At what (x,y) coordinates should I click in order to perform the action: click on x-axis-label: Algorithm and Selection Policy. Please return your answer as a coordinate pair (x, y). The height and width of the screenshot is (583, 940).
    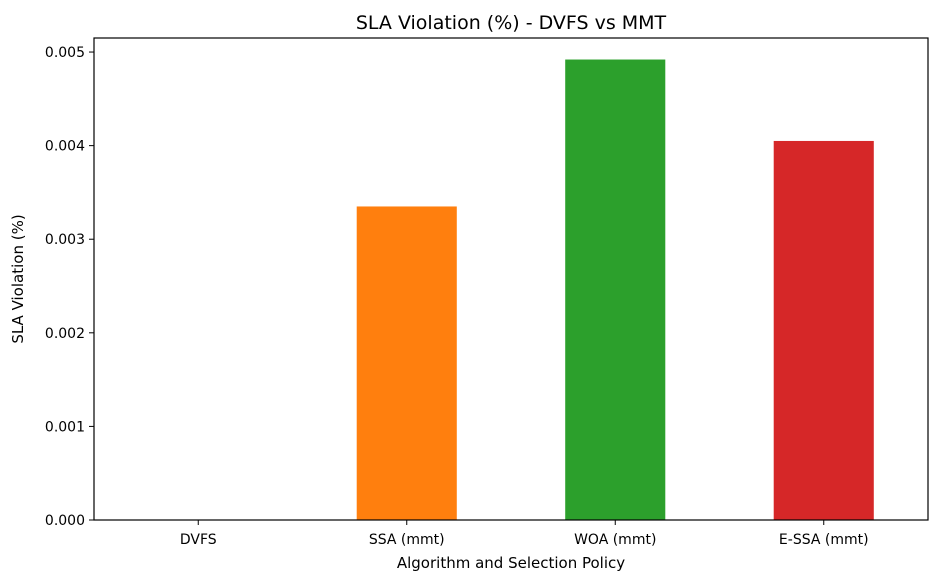
    Looking at the image, I should click on (511, 563).